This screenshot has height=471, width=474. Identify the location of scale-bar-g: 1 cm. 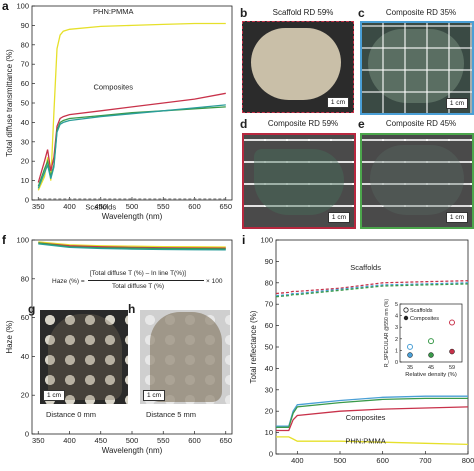
(54, 395).